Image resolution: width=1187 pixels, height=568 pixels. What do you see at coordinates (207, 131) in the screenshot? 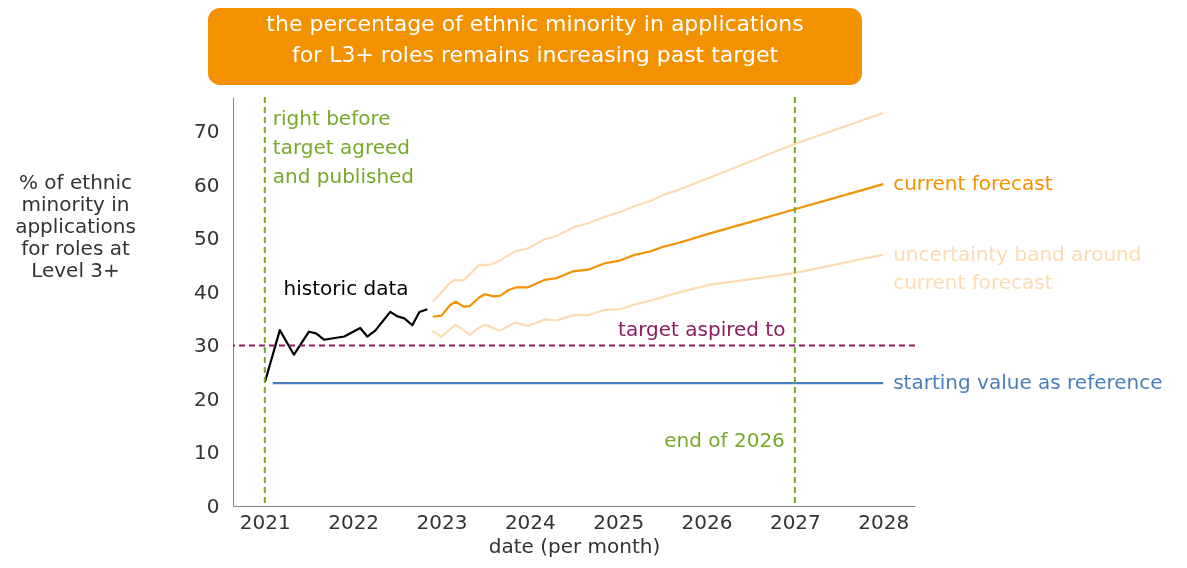
I see `y-tick-label: 70` at bounding box center [207, 131].